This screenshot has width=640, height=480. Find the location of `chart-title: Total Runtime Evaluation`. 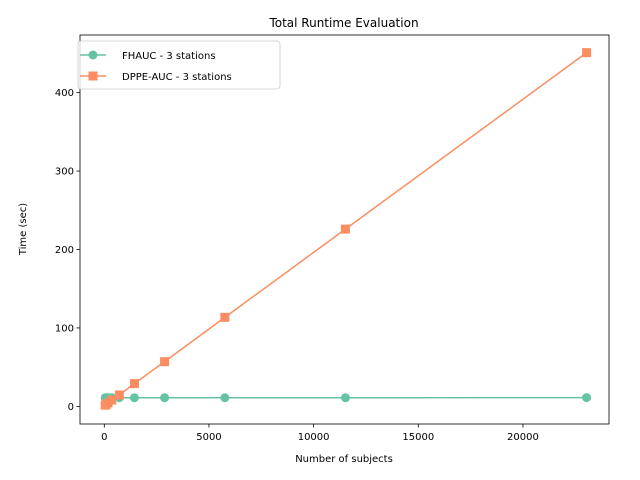

chart-title: Total Runtime Evaluation is located at coordinates (343, 23).